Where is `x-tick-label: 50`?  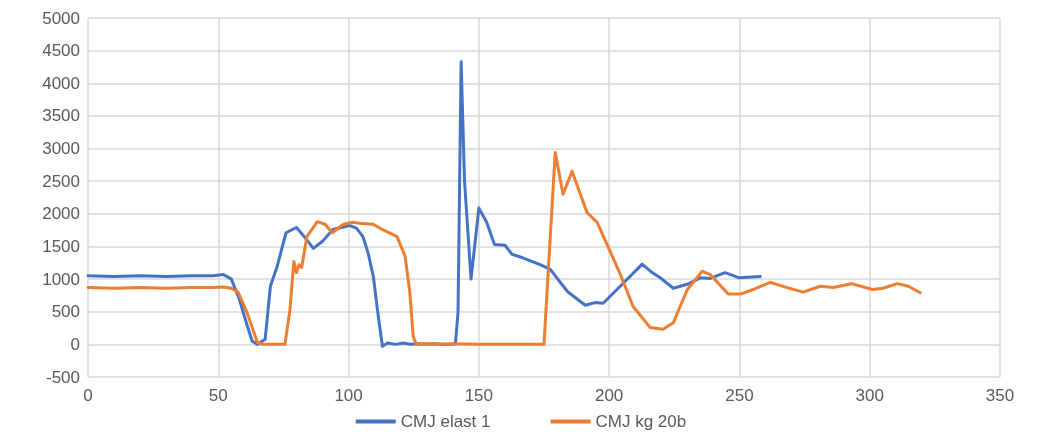 x-tick-label: 50 is located at coordinates (218, 395).